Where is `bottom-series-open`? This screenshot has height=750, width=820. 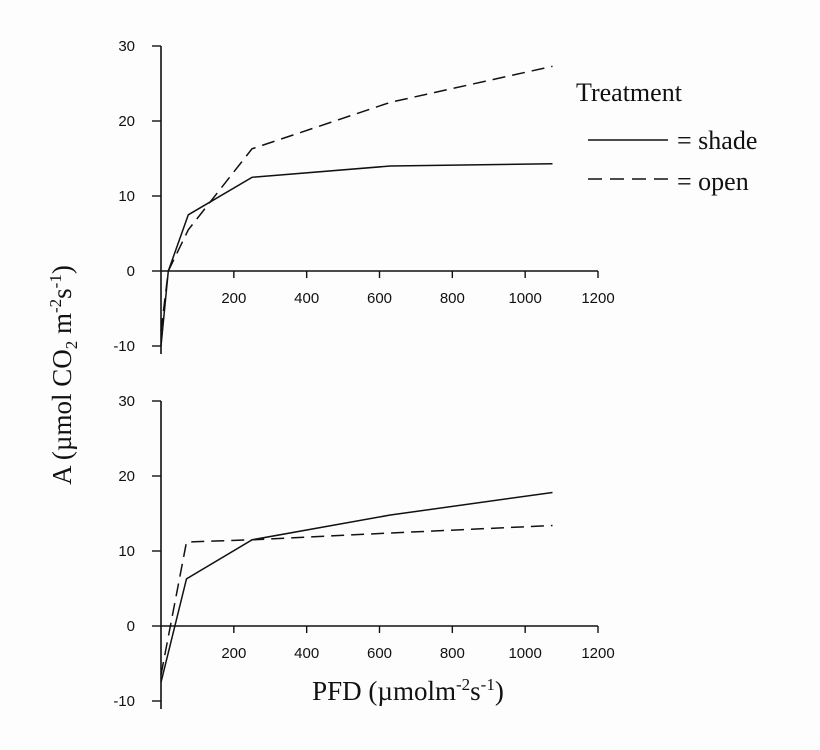 bottom-series-open is located at coordinates (356, 599).